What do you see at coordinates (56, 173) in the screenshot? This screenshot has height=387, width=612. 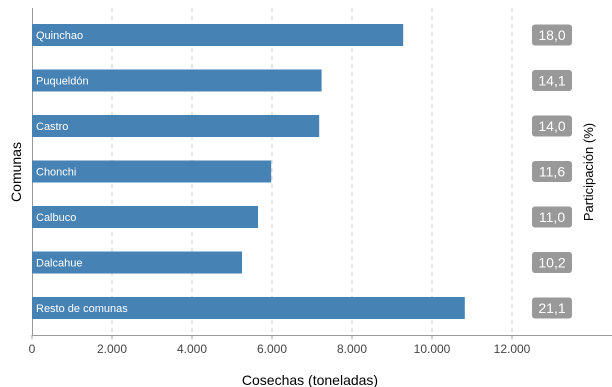 I see `bar-category-label: Chonchi` at bounding box center [56, 173].